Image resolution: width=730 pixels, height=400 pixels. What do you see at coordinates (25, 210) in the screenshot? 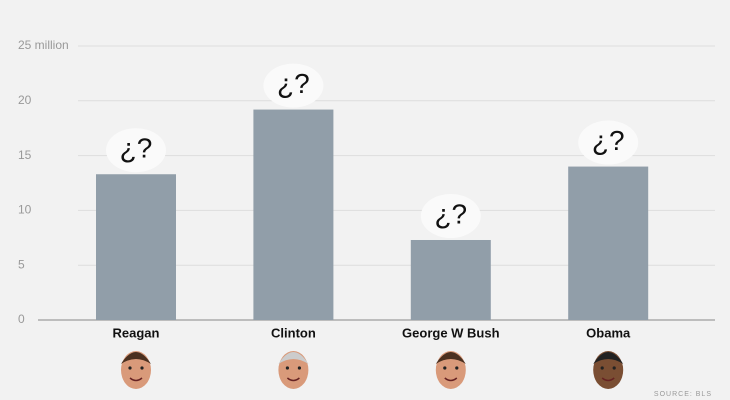
I see `y-tick-label: 10` at bounding box center [25, 210].